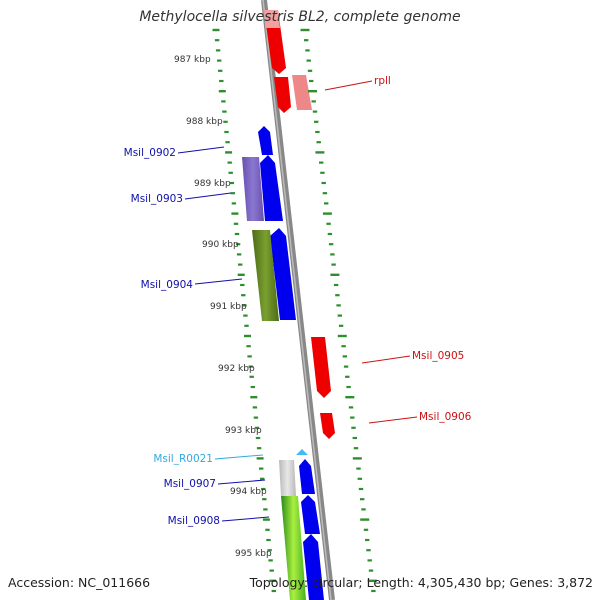  What do you see at coordinates (310, 514) in the screenshot?
I see `gene-msil-0908-arrow` at bounding box center [310, 514].